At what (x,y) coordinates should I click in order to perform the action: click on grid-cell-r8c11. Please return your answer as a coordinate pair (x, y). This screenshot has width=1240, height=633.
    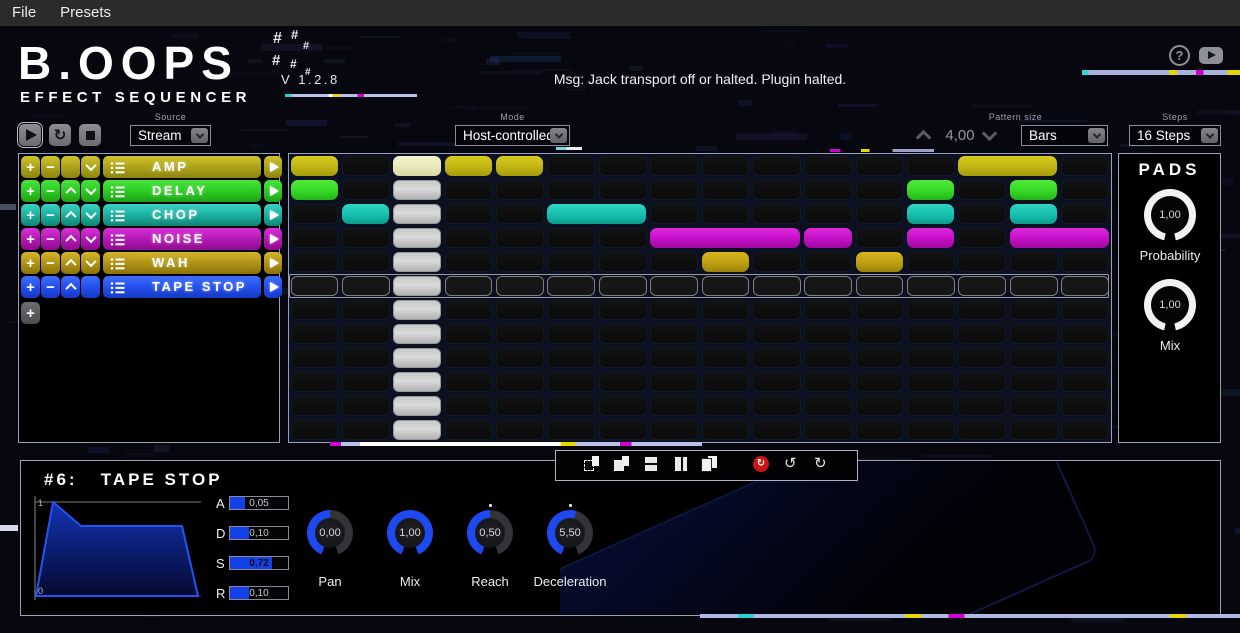
    Looking at the image, I should click on (828, 333).